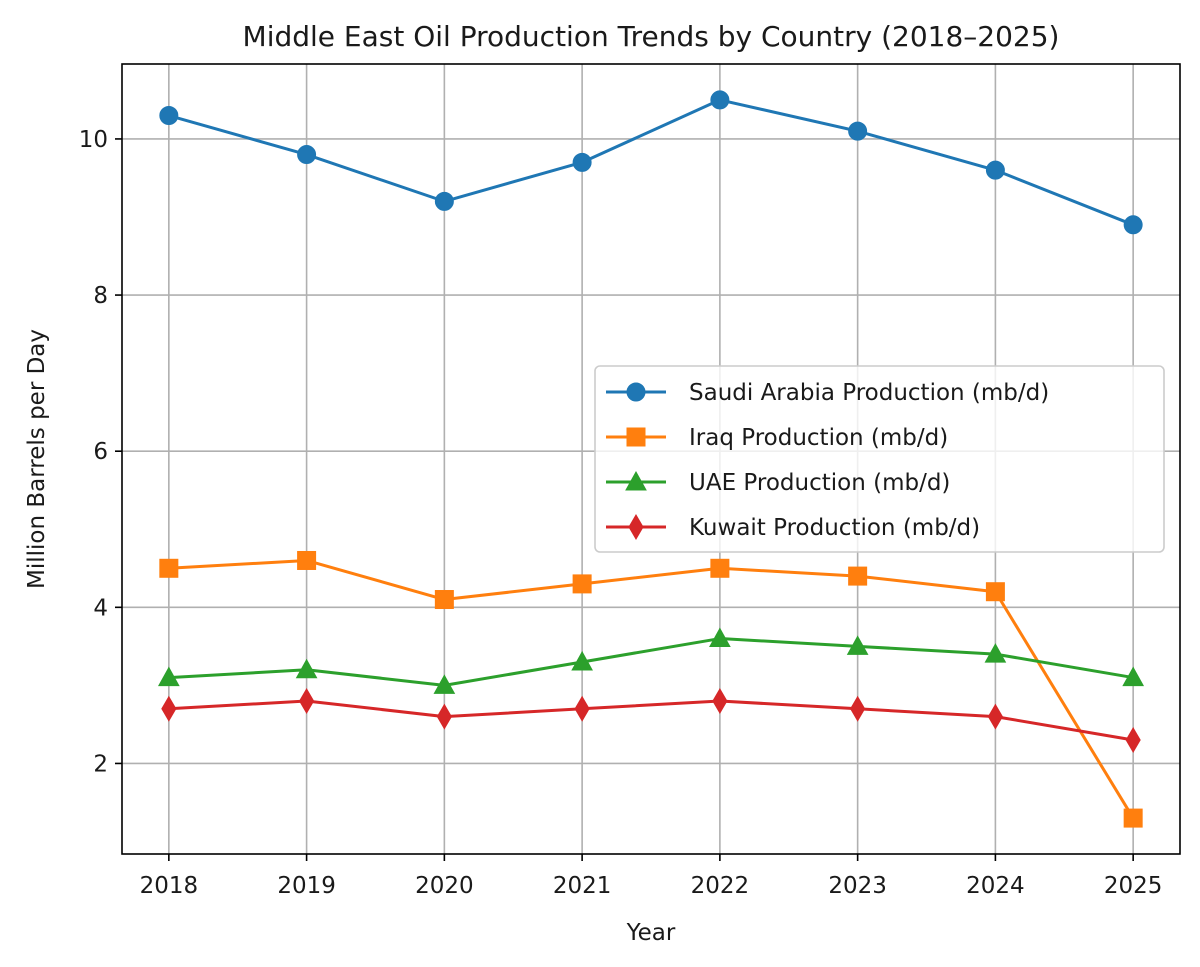  Describe the element at coordinates (100, 296) in the screenshot. I see `y-tick-label: 8` at that location.